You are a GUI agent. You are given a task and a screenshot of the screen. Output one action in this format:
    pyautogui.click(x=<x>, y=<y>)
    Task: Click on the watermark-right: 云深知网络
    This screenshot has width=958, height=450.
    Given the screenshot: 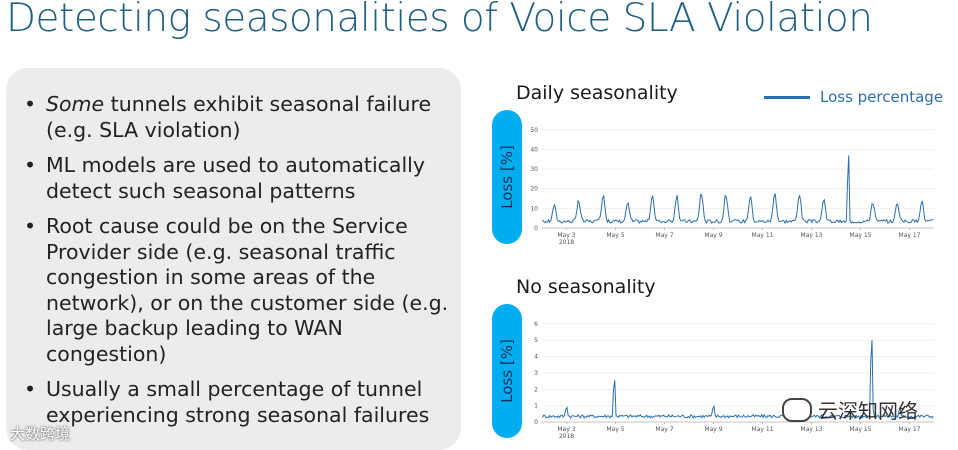 What is the action you would take?
    pyautogui.click(x=850, y=409)
    